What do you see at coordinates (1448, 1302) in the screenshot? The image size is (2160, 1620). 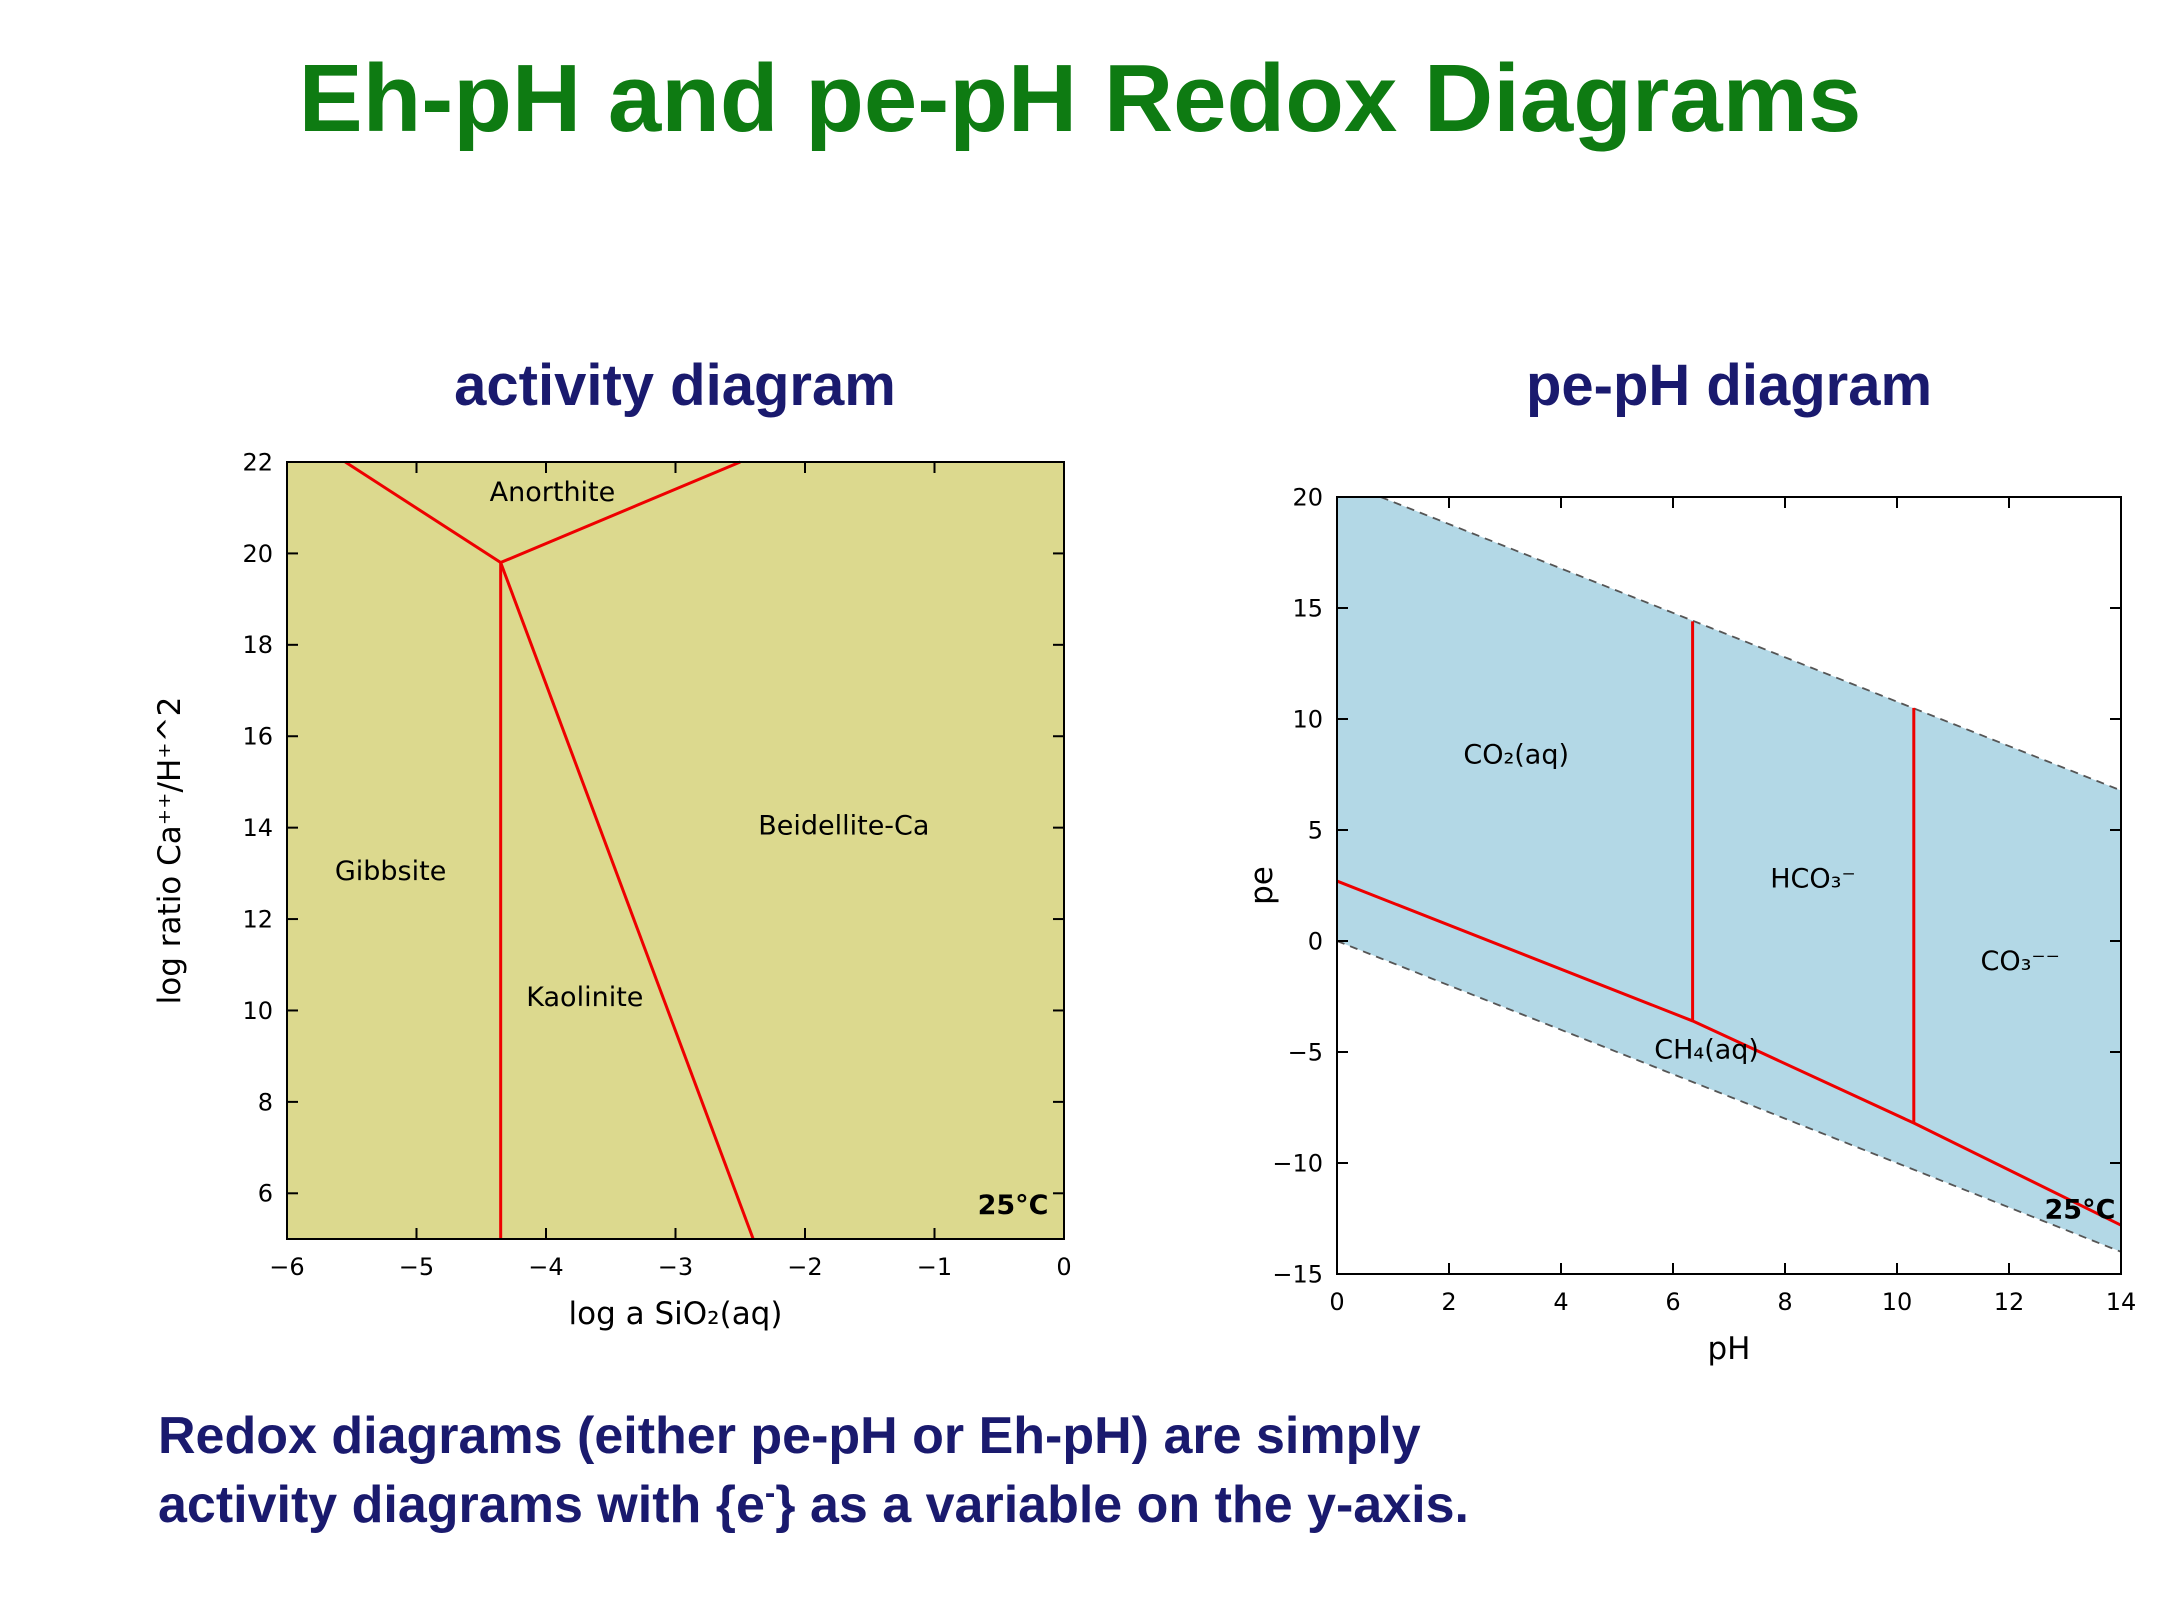 I see `x-tick-label: 2` at bounding box center [1448, 1302].